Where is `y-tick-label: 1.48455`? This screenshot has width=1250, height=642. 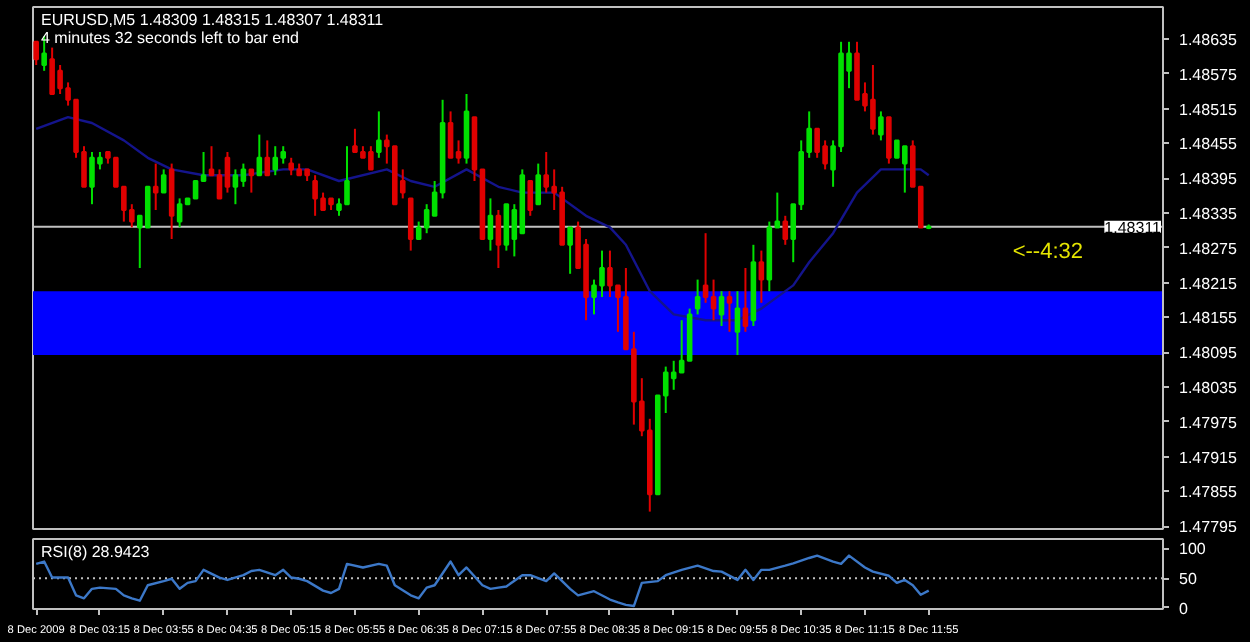
y-tick-label: 1.48455 is located at coordinates (1208, 144).